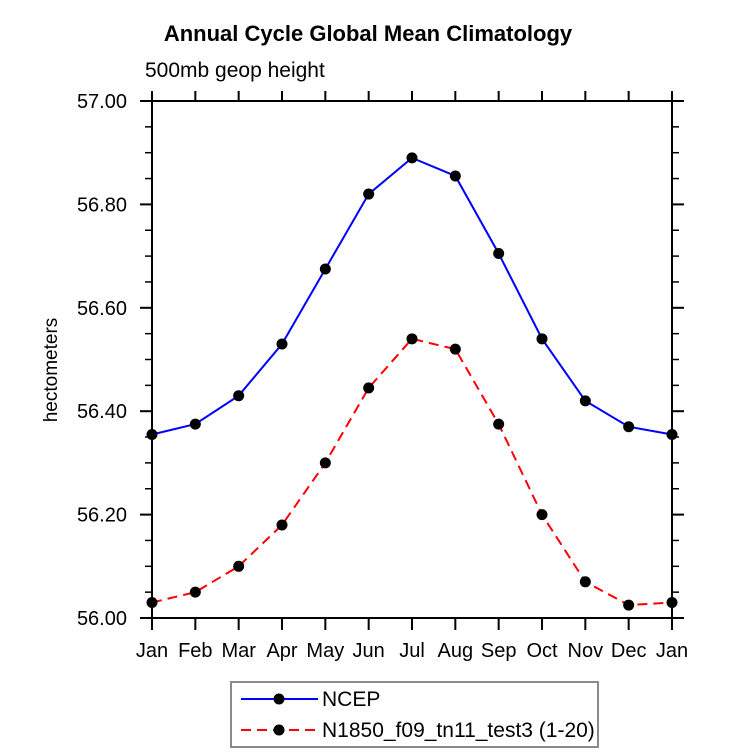  I want to click on chart-title: Annual Cycle Global Mean Climatology, so click(368, 33).